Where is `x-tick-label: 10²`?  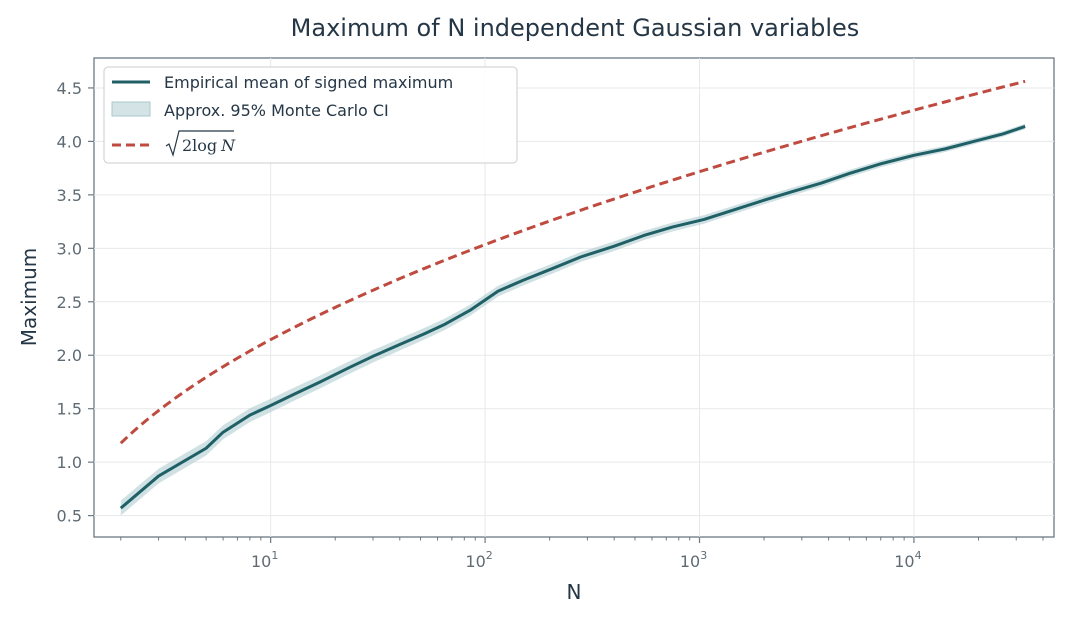
x-tick-label: 10² is located at coordinates (478, 560).